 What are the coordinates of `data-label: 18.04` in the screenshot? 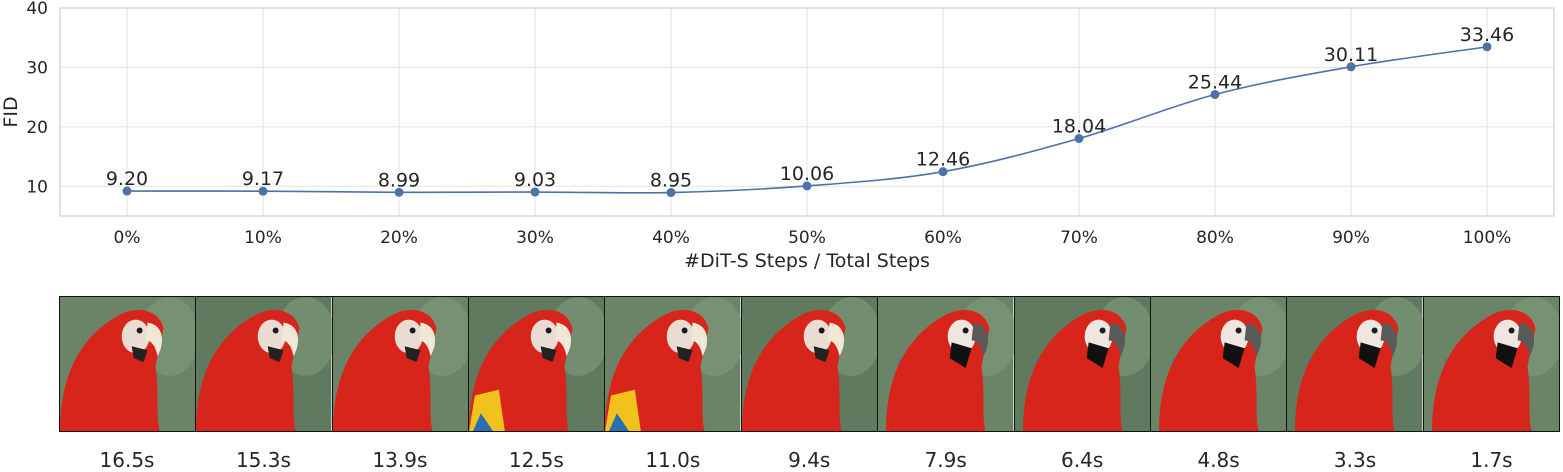 It's located at (1079, 127).